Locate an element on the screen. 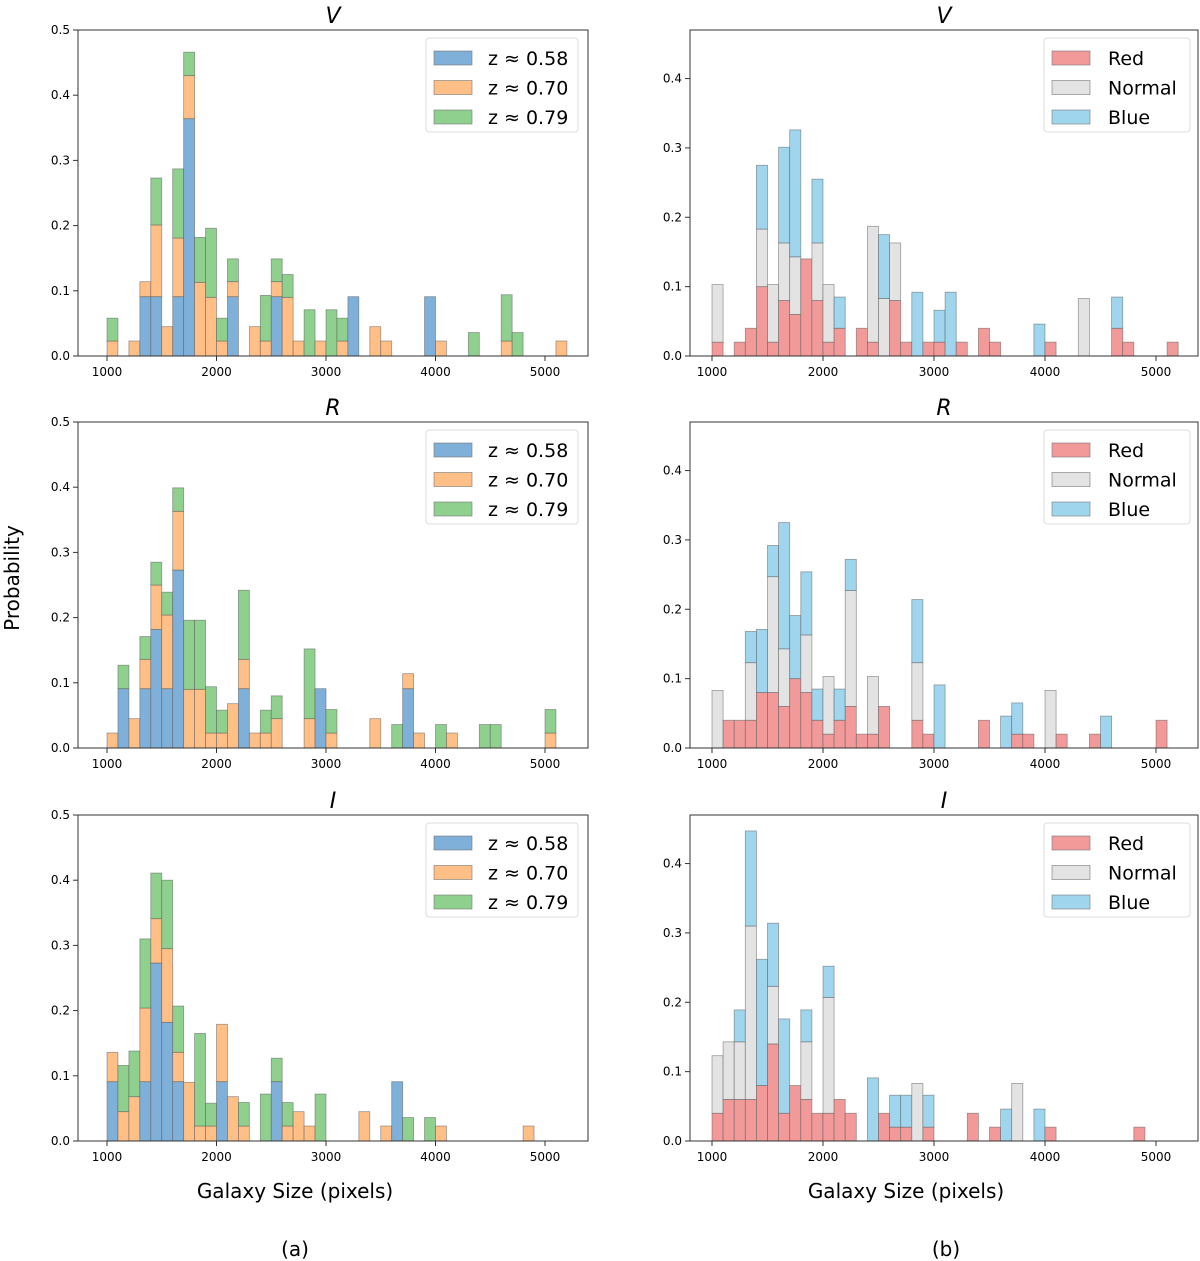  legend-label: z ≈ 0.70 is located at coordinates (528, 89).